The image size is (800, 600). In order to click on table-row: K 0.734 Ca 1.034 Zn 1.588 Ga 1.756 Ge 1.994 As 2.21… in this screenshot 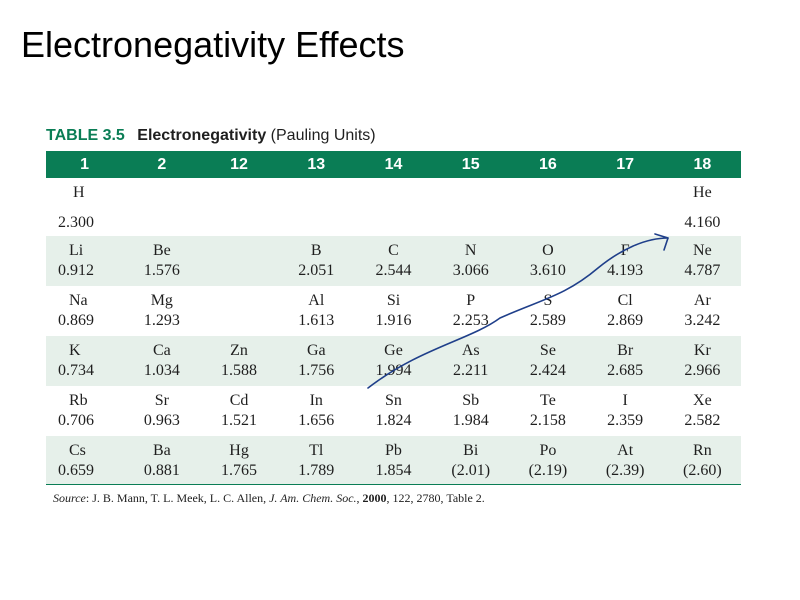, I will do `click(393, 361)`.